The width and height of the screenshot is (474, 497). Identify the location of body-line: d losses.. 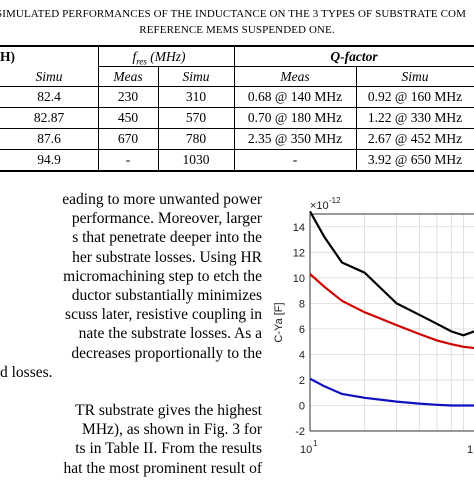
(26, 372).